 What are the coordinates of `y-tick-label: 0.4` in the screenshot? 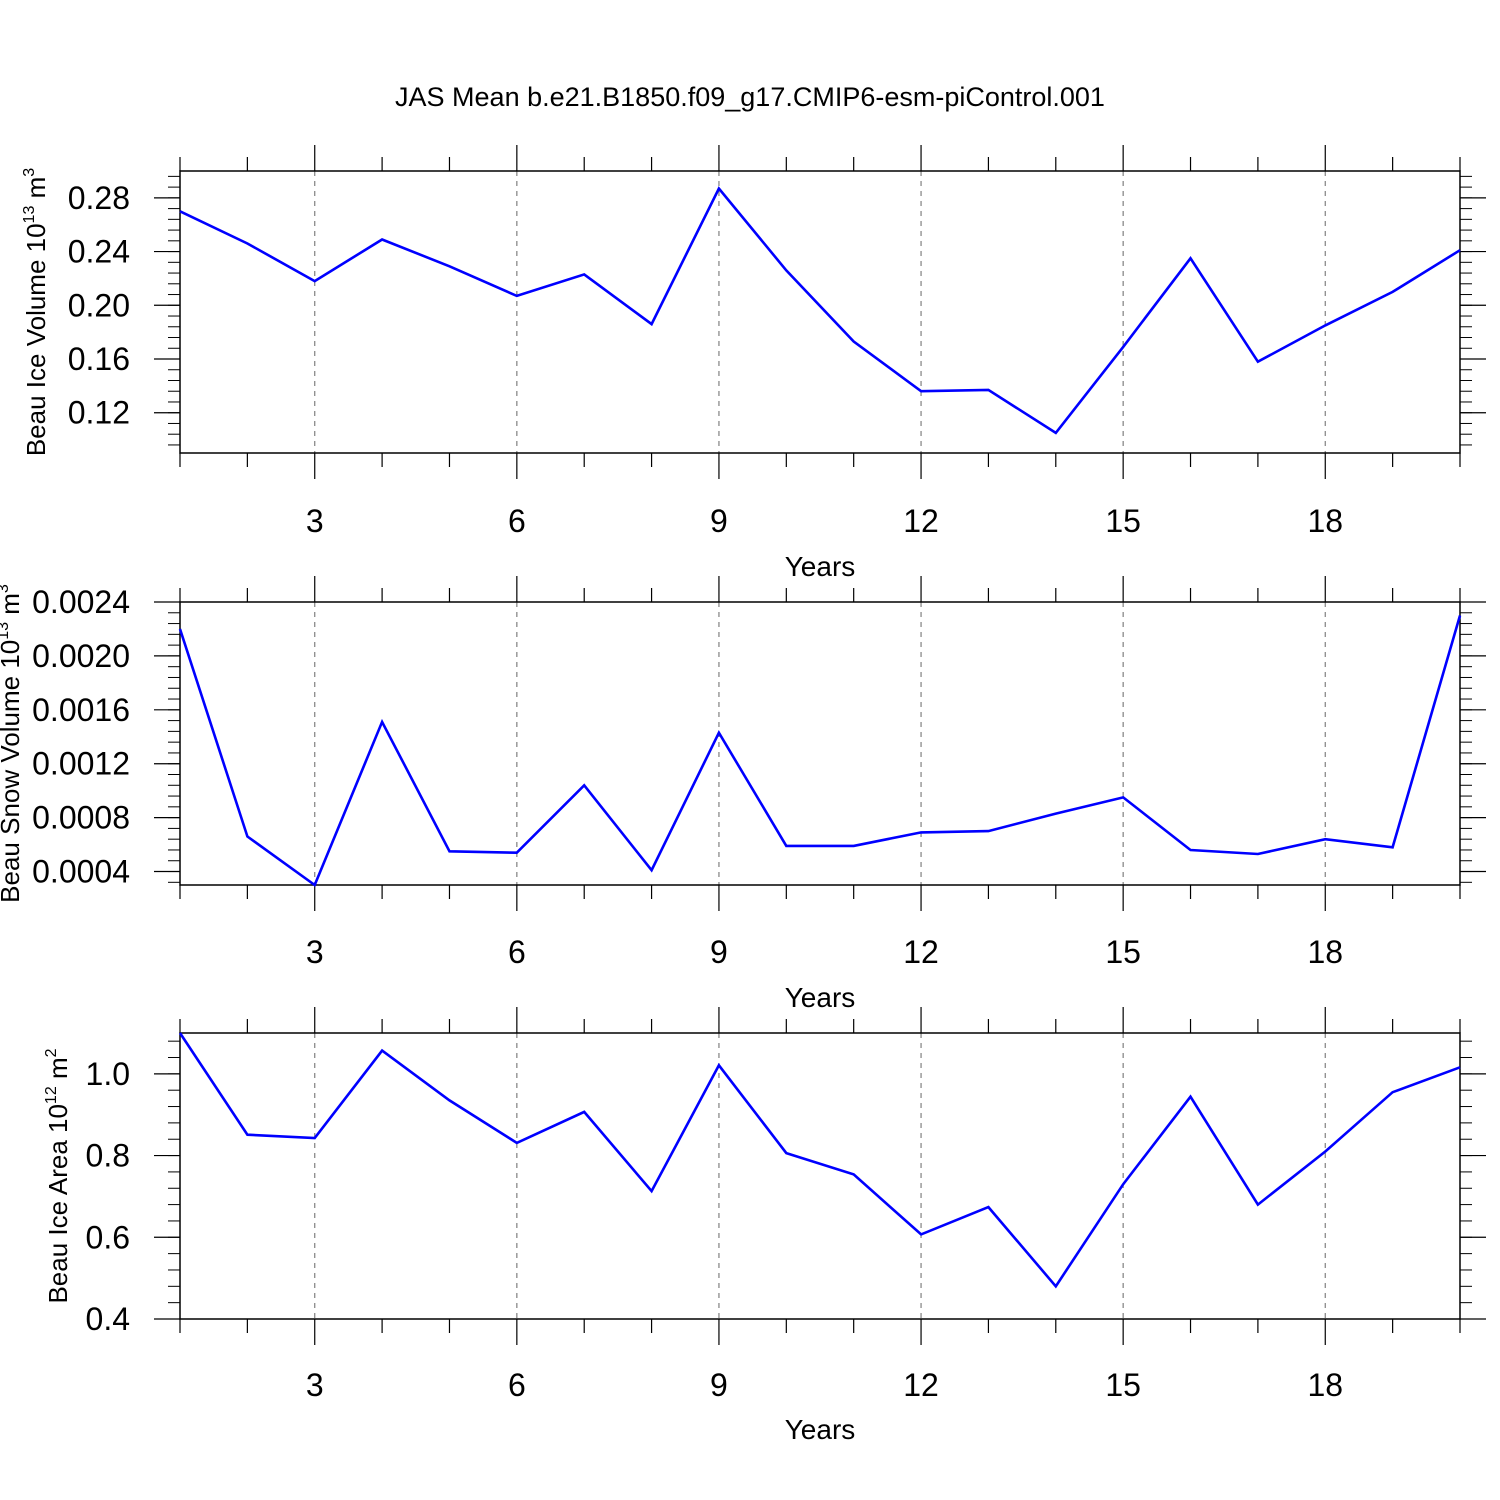 It's located at (108, 1319).